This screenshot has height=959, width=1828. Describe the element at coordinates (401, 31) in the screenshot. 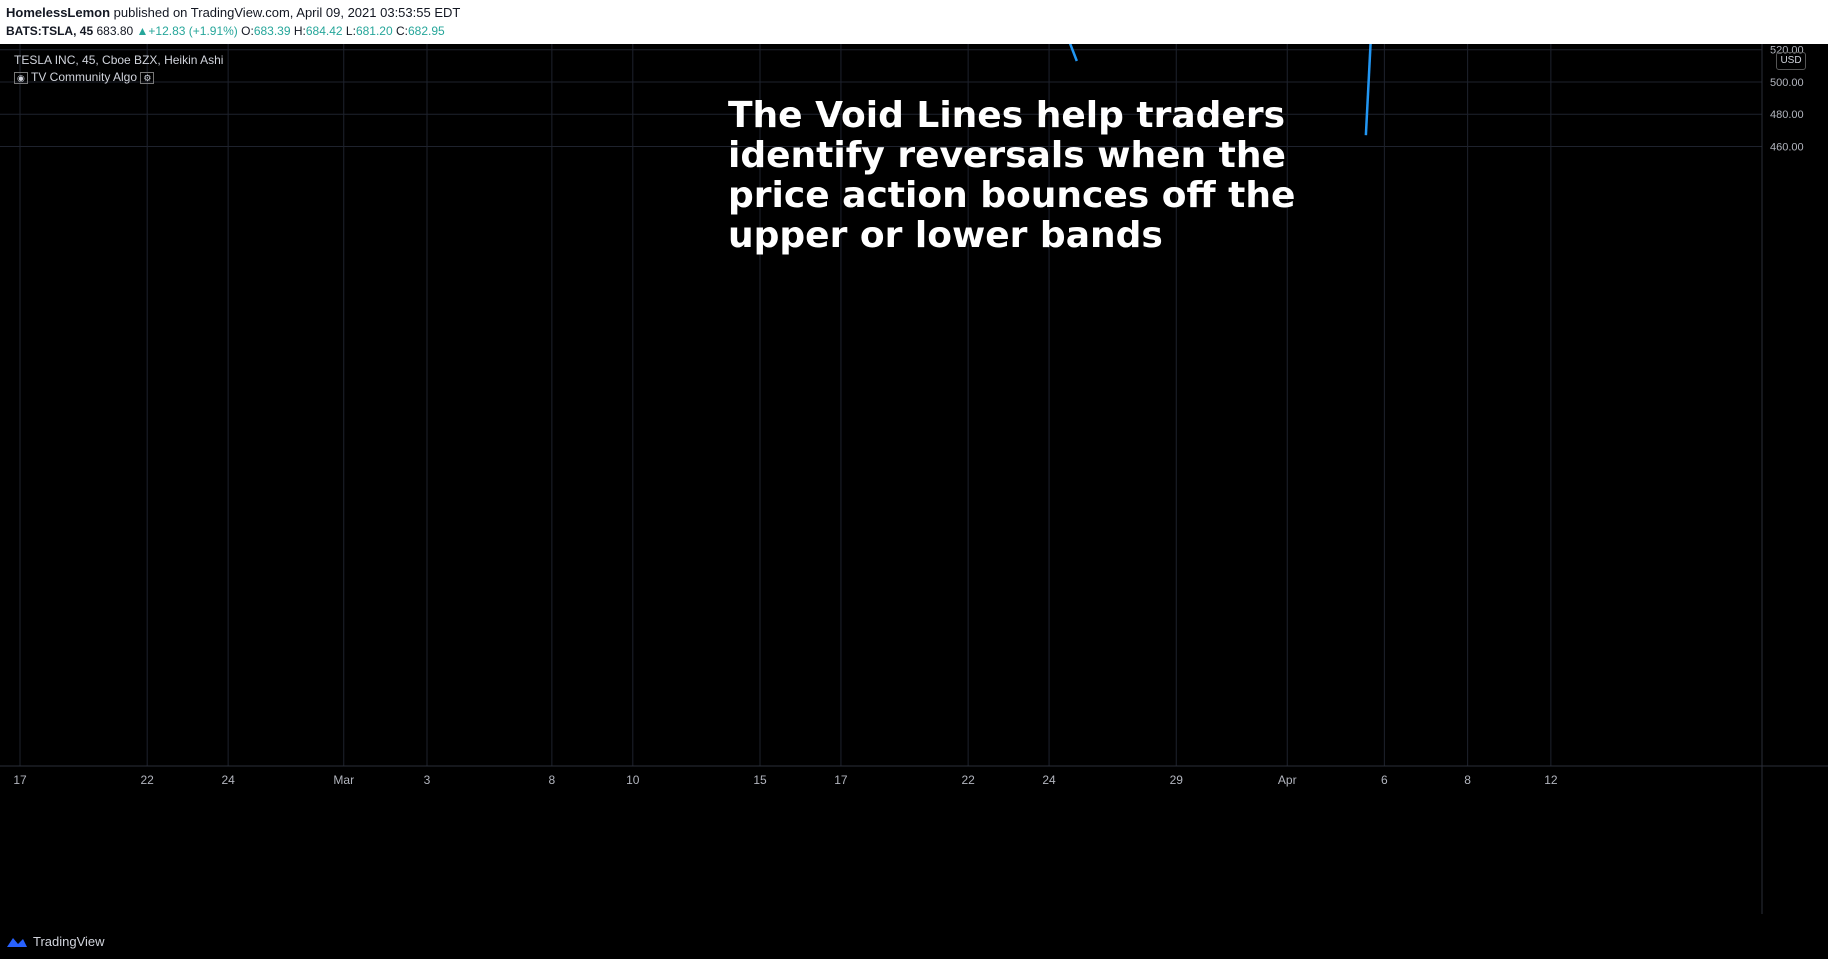

I see `close-label: C:` at that location.